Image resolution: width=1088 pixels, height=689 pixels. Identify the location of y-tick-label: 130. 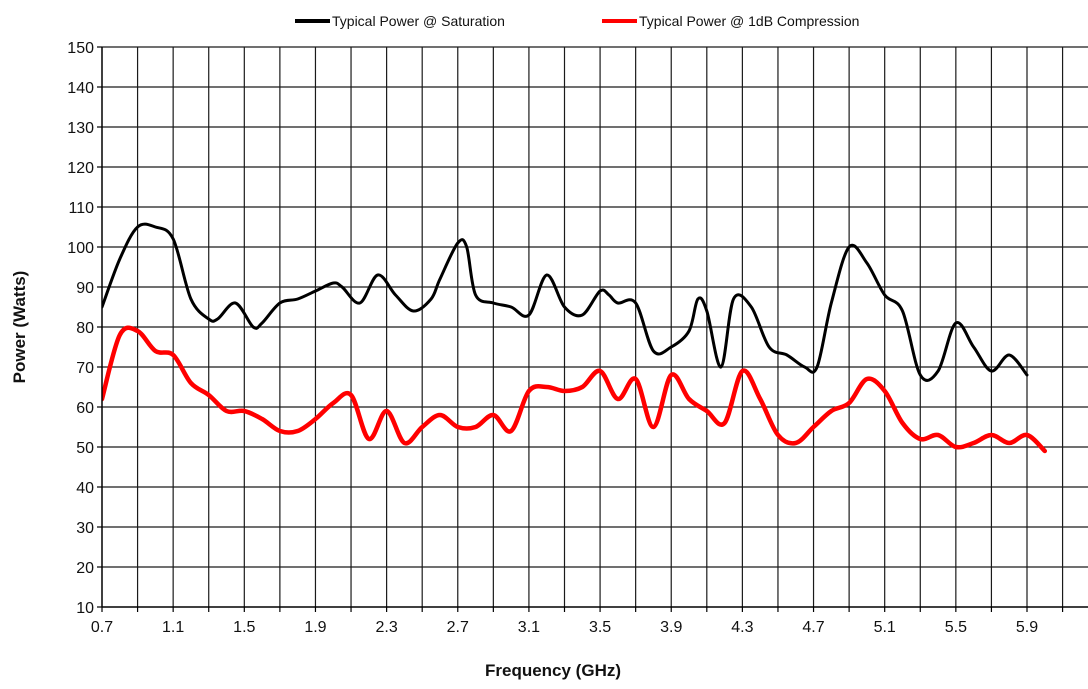
(80, 128).